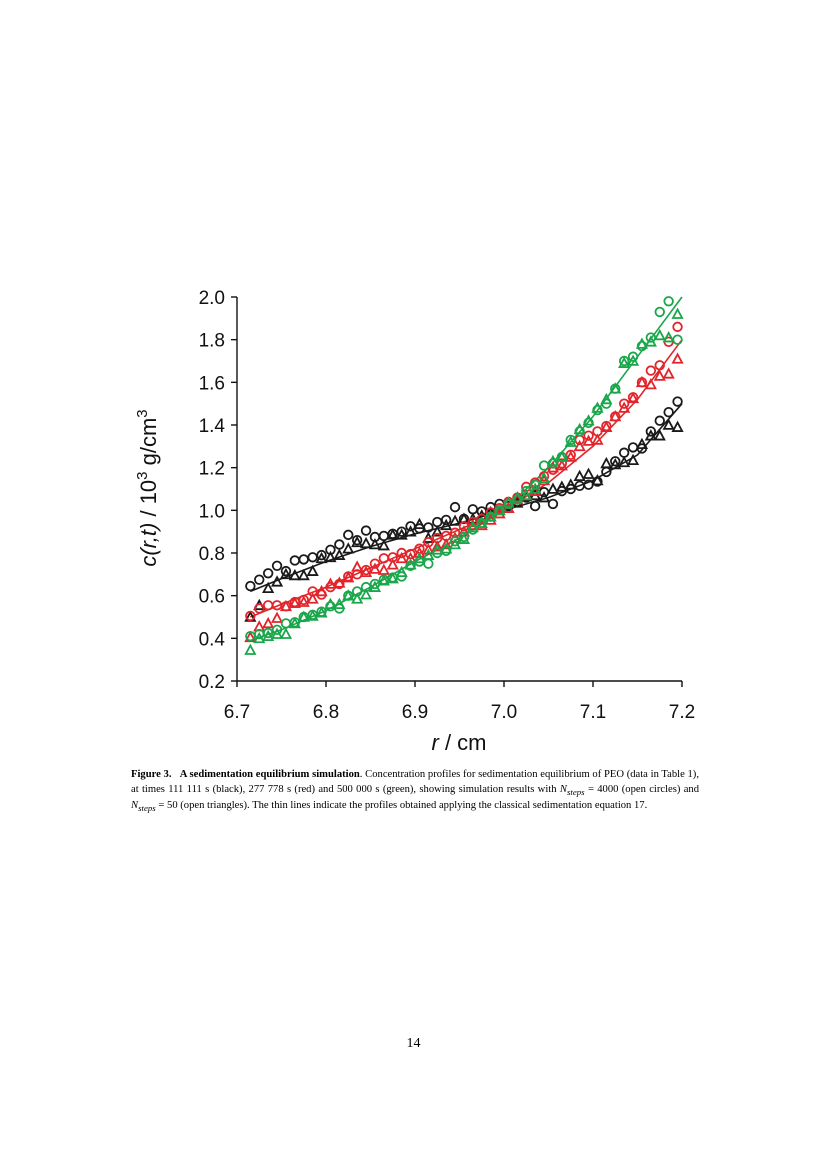 This screenshot has height=1170, width=827. What do you see at coordinates (147, 487) in the screenshot?
I see `y-axis-title: c(r,t) / 103 g/cm3` at bounding box center [147, 487].